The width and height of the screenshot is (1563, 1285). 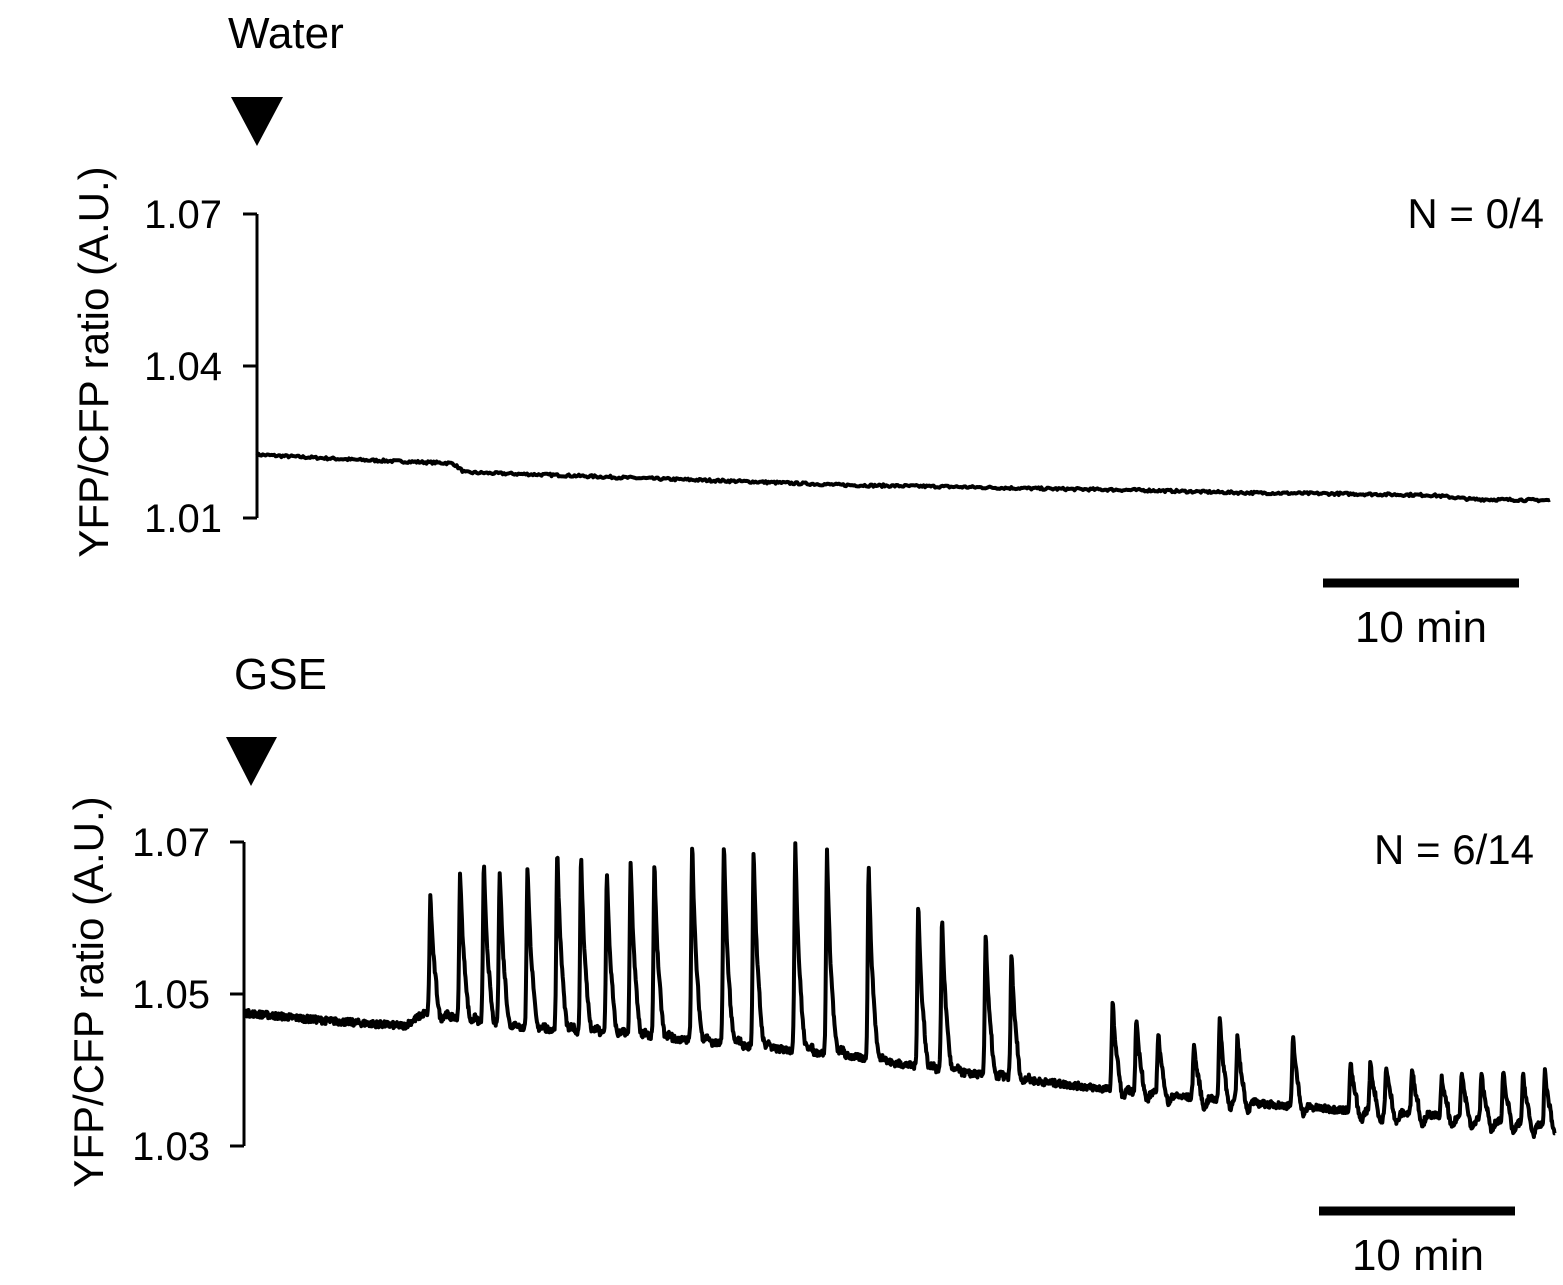 What do you see at coordinates (1475, 213) in the screenshot?
I see `n-annotation-water: N = 0/4` at bounding box center [1475, 213].